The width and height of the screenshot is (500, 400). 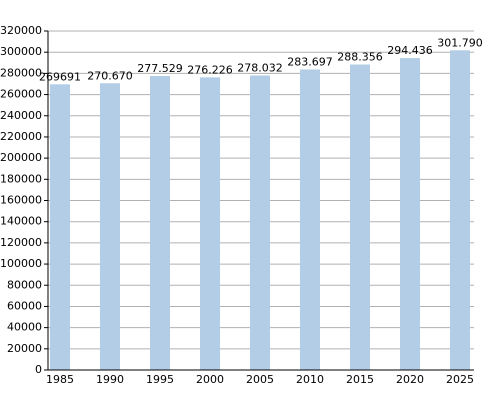 What do you see at coordinates (460, 42) in the screenshot?
I see `value-label: 301.790` at bounding box center [460, 42].